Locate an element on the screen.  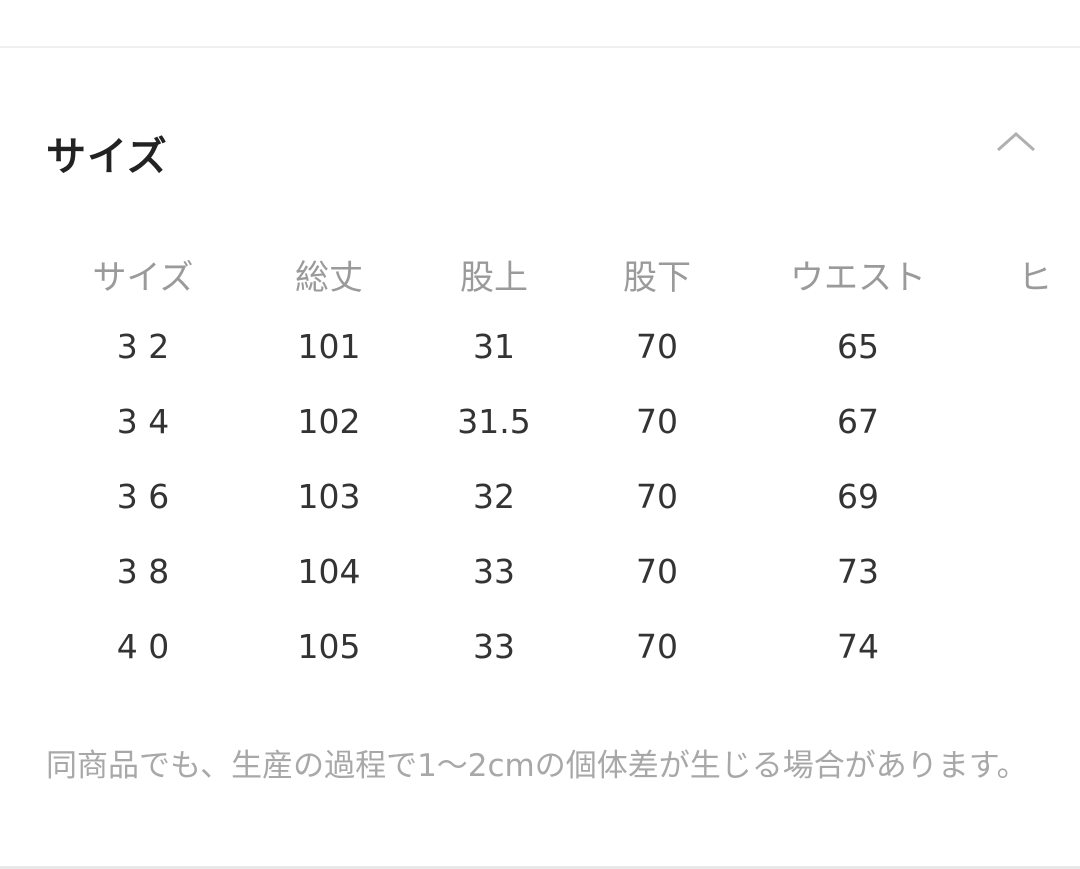
table-cell: 102 is located at coordinates (329, 421).